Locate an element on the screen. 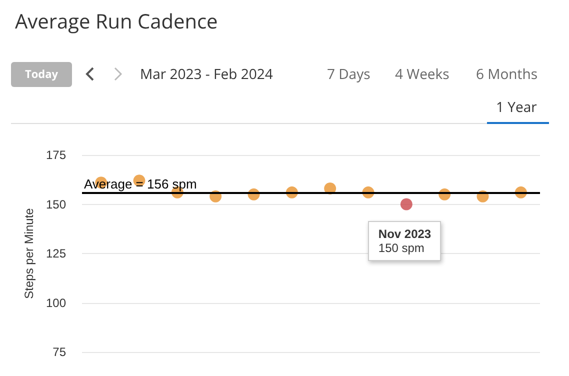  annotation: Nov 2023 150 spm is located at coordinates (405, 241).